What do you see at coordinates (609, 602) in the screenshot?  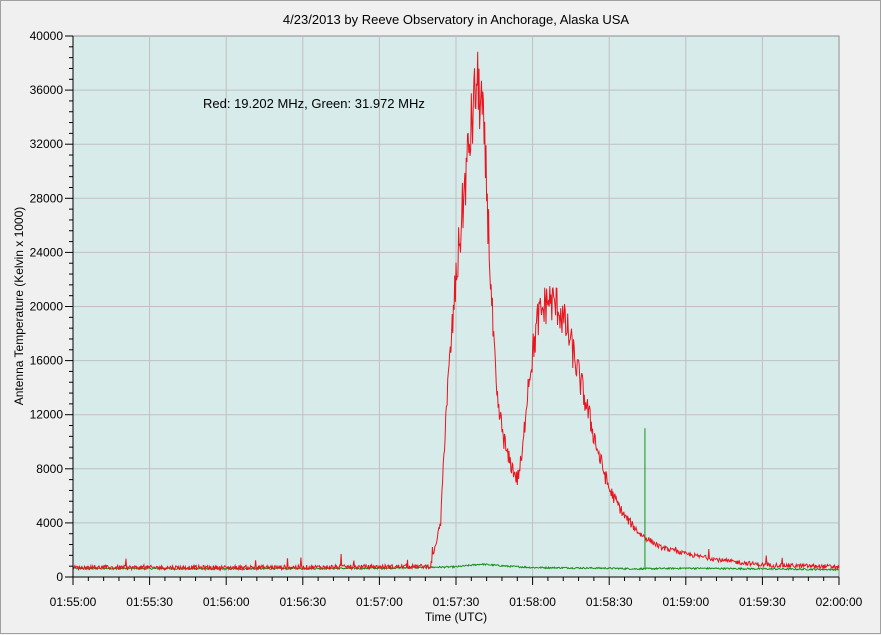 I see `x-tick-label: 01:58:30` at bounding box center [609, 602].